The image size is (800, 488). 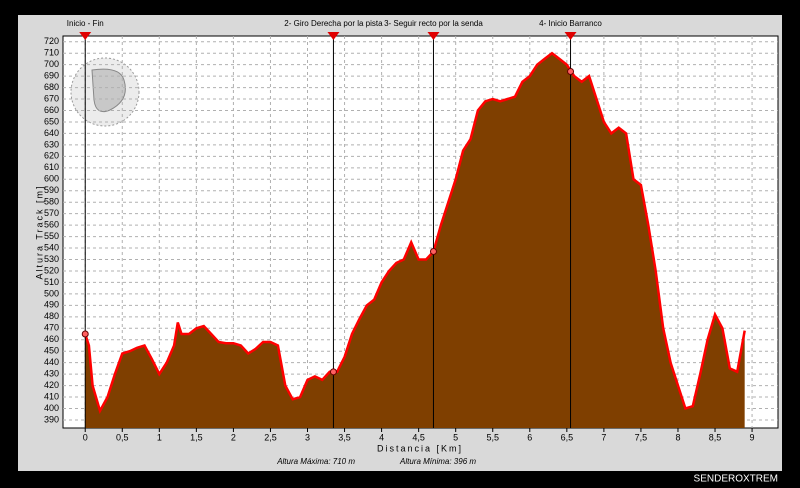 What do you see at coordinates (455, 437) in the screenshot?
I see `x-tick-label: 5` at bounding box center [455, 437].